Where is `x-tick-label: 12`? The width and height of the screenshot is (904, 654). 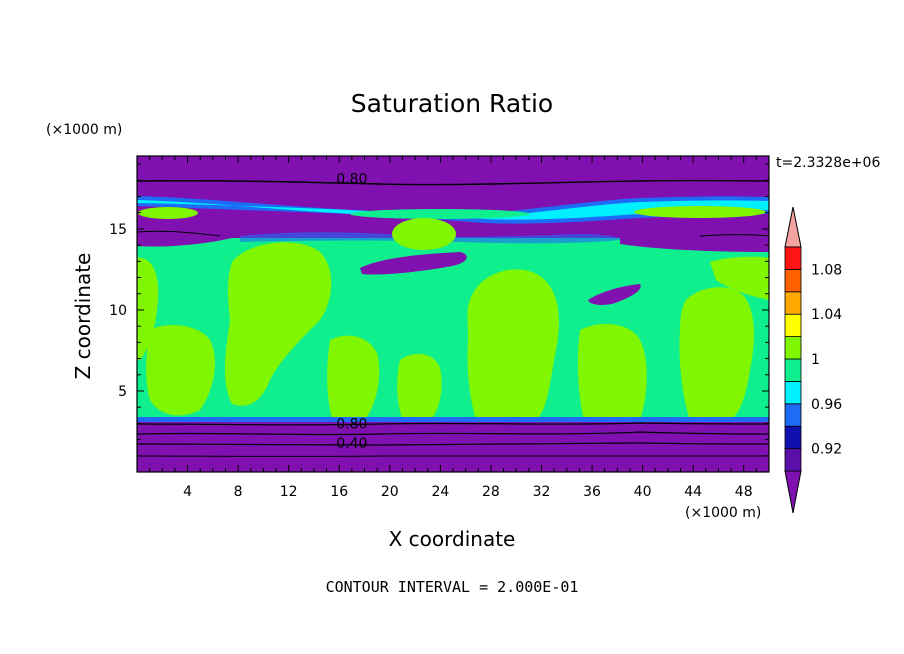 x-tick-label: 12 is located at coordinates (289, 492).